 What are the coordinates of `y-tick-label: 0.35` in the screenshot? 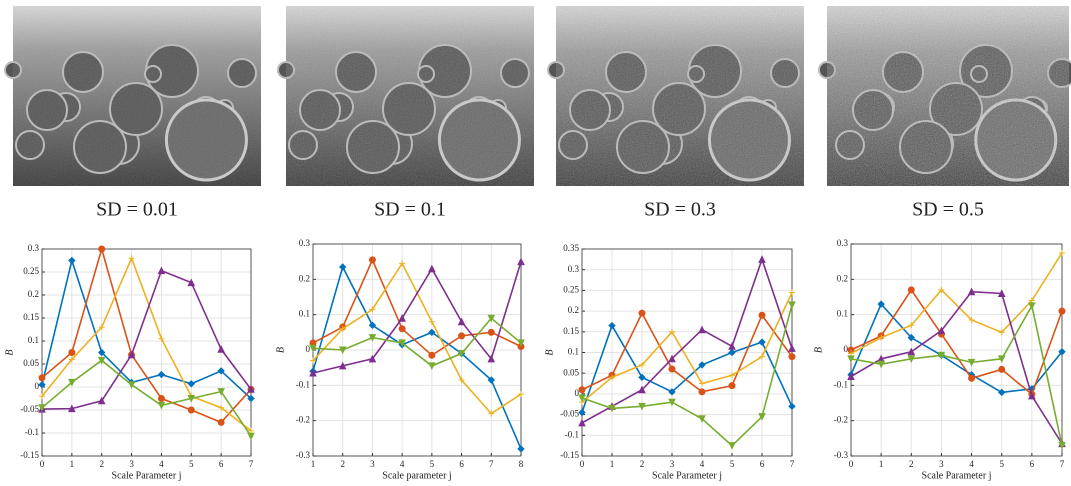 It's located at (571, 248).